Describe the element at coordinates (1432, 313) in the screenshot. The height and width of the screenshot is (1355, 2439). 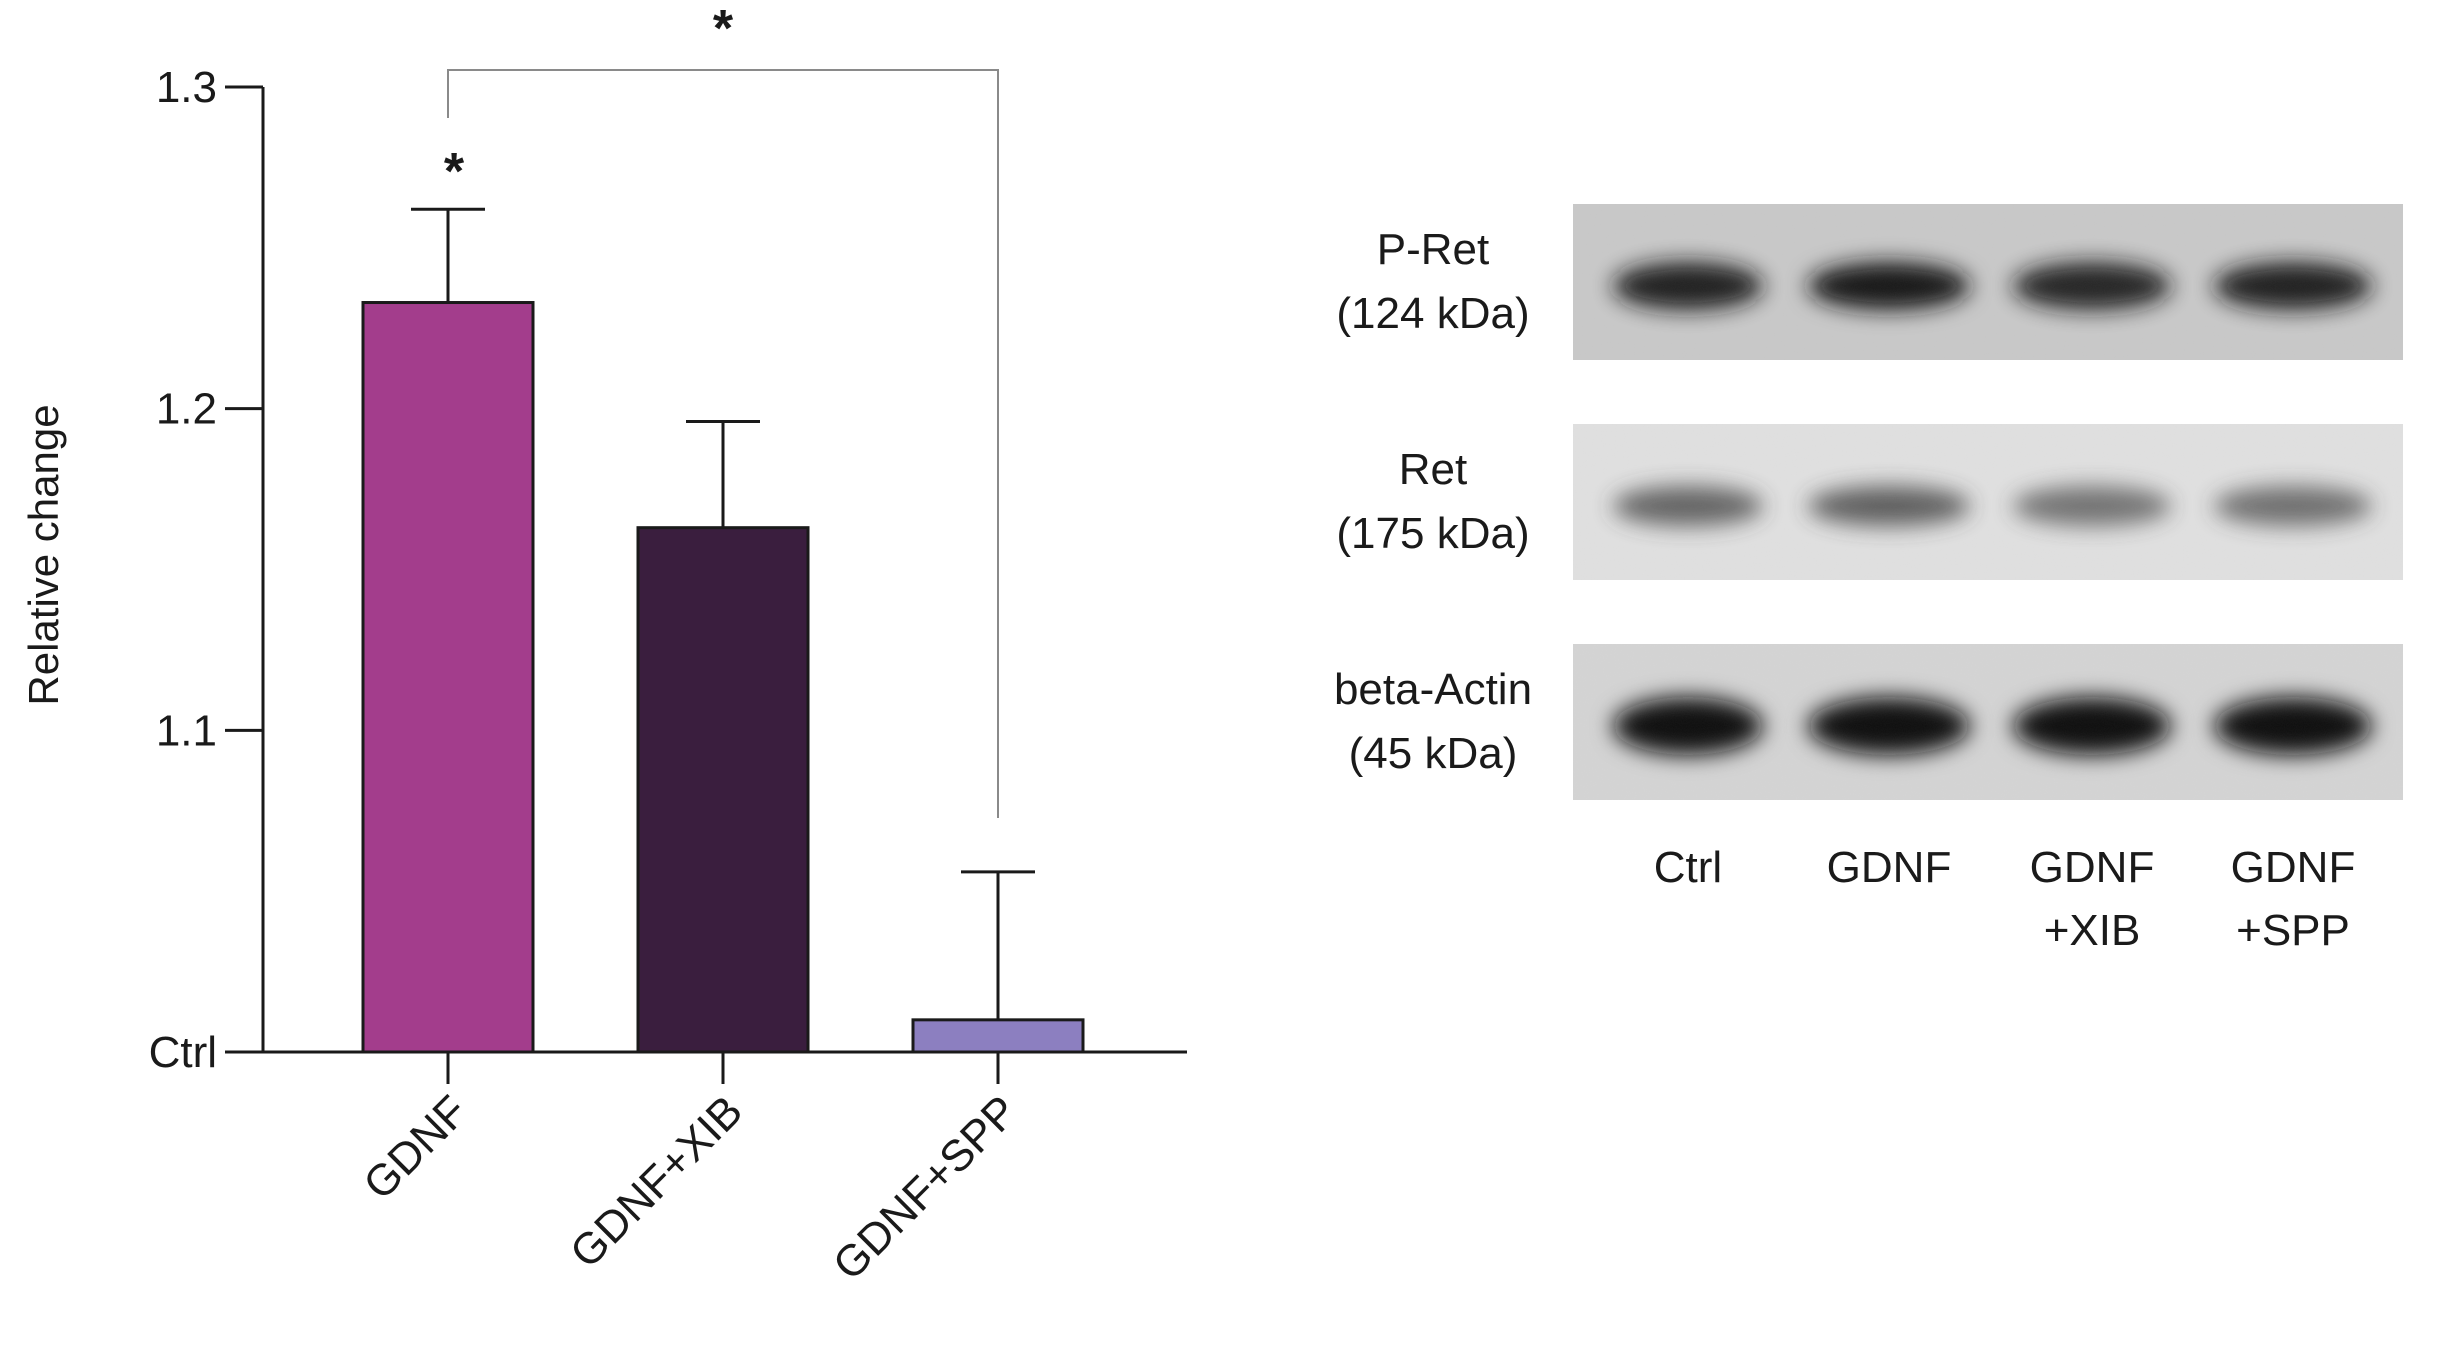
I see `blot-row-size: (124 kDa)` at that location.